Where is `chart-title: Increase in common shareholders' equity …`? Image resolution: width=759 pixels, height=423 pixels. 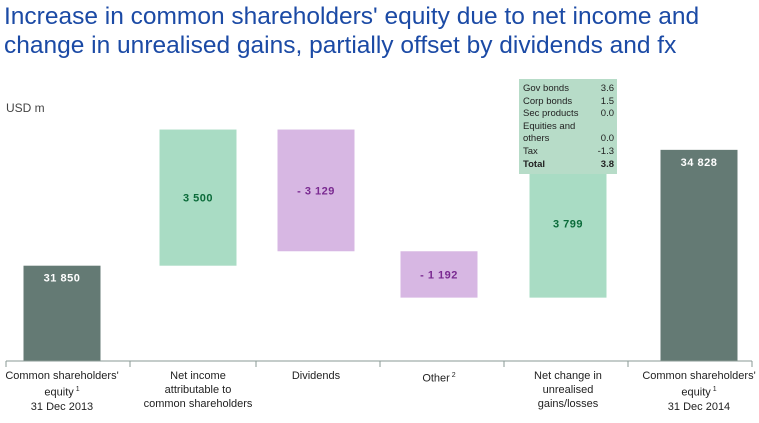
chart-title: Increase in common shareholders' equity … is located at coordinates (352, 31).